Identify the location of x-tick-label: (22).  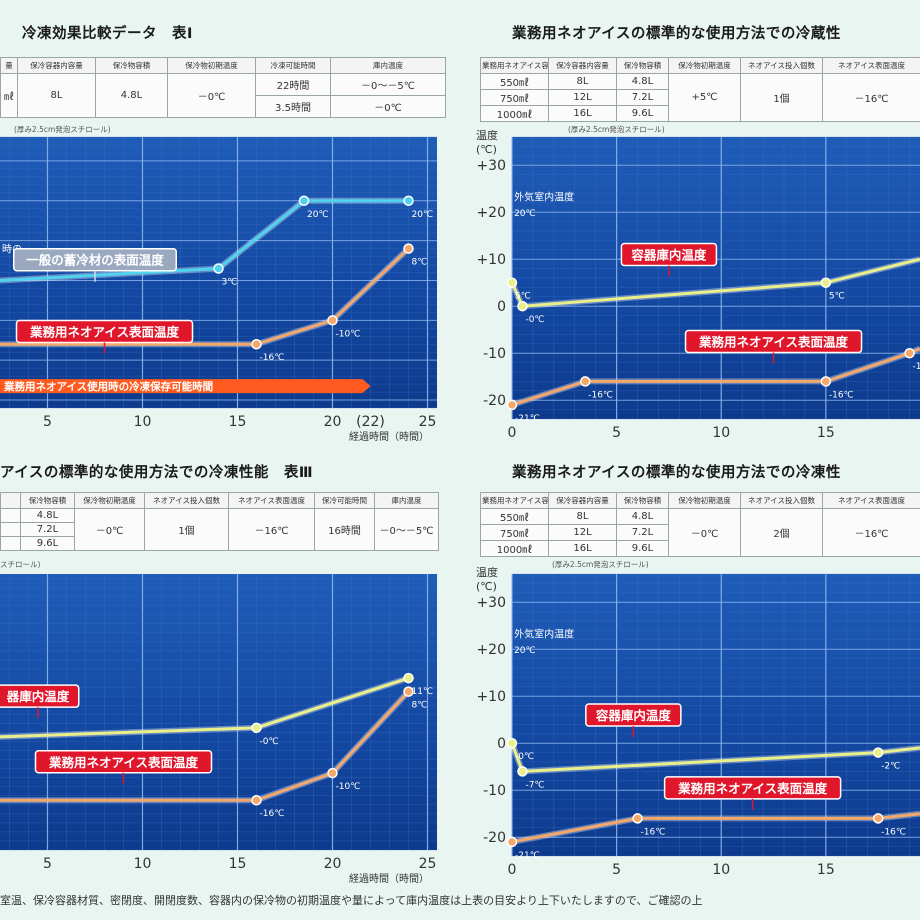
(370, 422).